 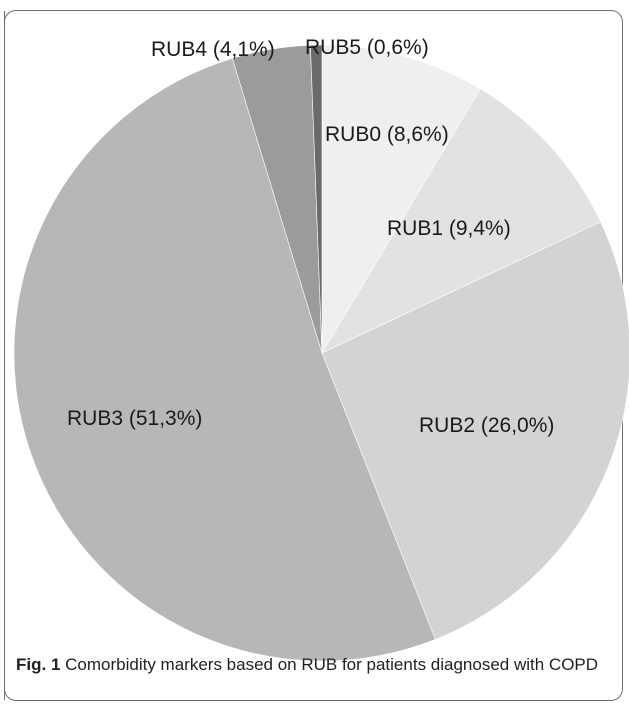 What do you see at coordinates (38, 664) in the screenshot?
I see `figure-label: Fig. 1` at bounding box center [38, 664].